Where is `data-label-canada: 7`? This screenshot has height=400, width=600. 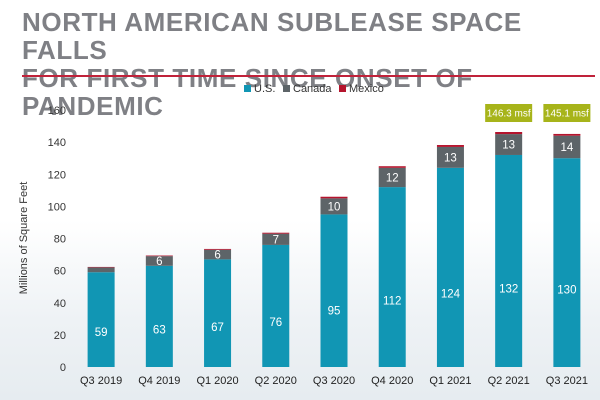
data-label-canada: 7 is located at coordinates (276, 240).